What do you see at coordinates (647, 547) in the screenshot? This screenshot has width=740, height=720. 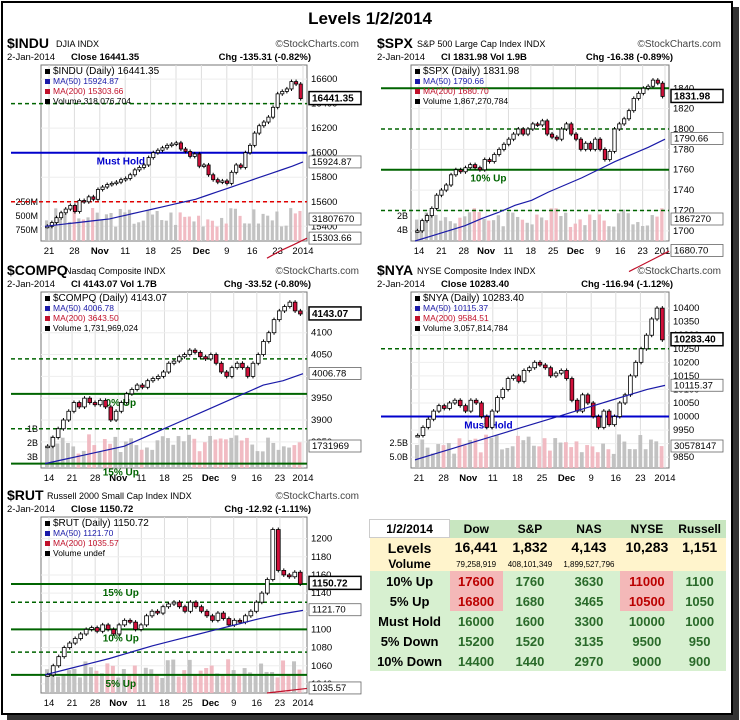 I see `table-cell: 10,283` at bounding box center [647, 547].